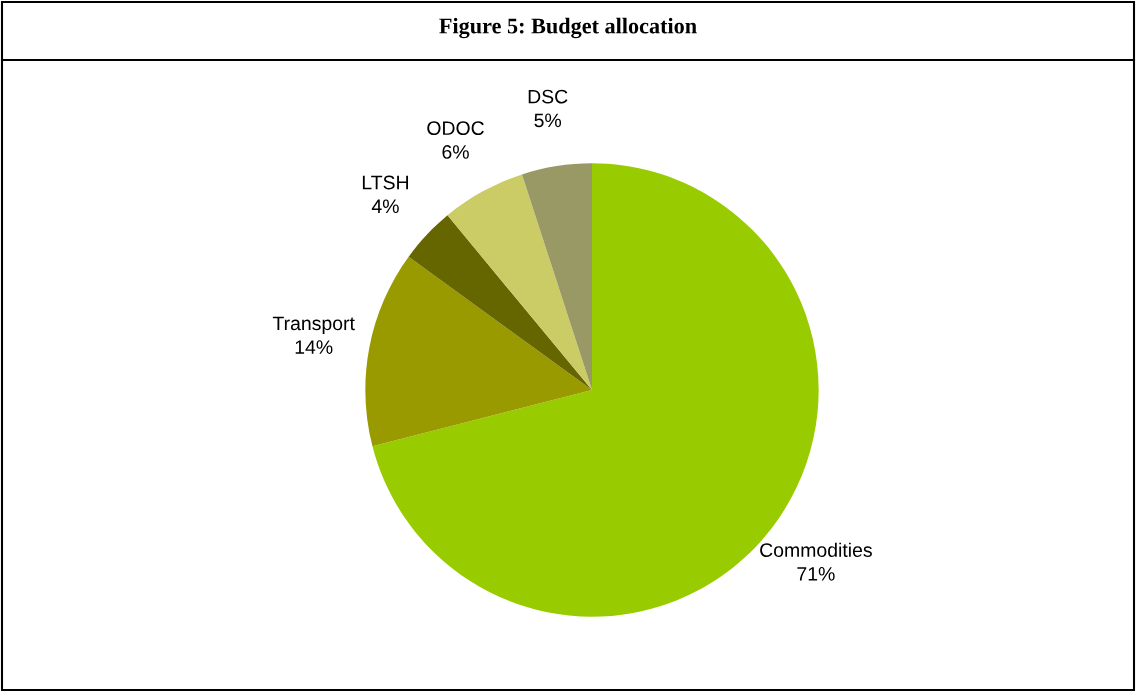  Describe the element at coordinates (548, 96) in the screenshot. I see `slice-label: DSC` at that location.